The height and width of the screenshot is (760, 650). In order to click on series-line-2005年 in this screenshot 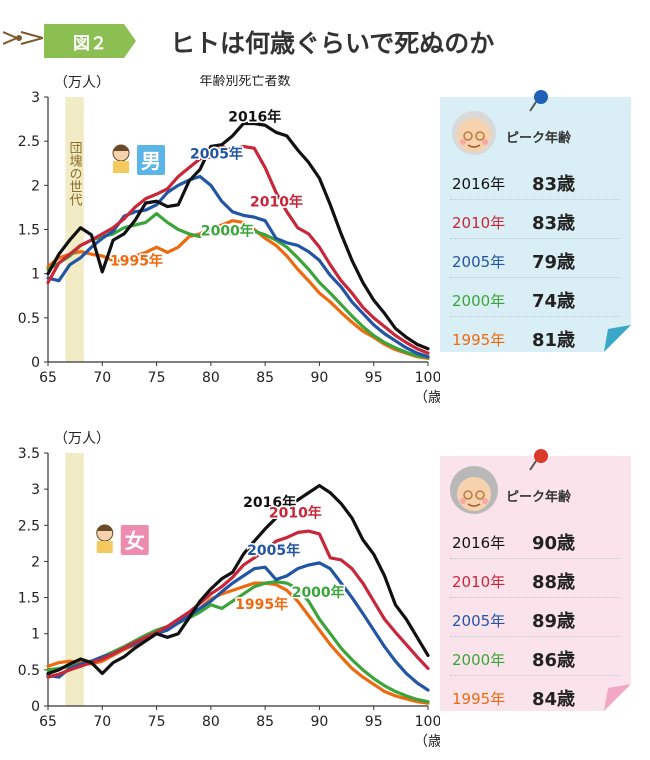, I will do `click(238, 266)`.